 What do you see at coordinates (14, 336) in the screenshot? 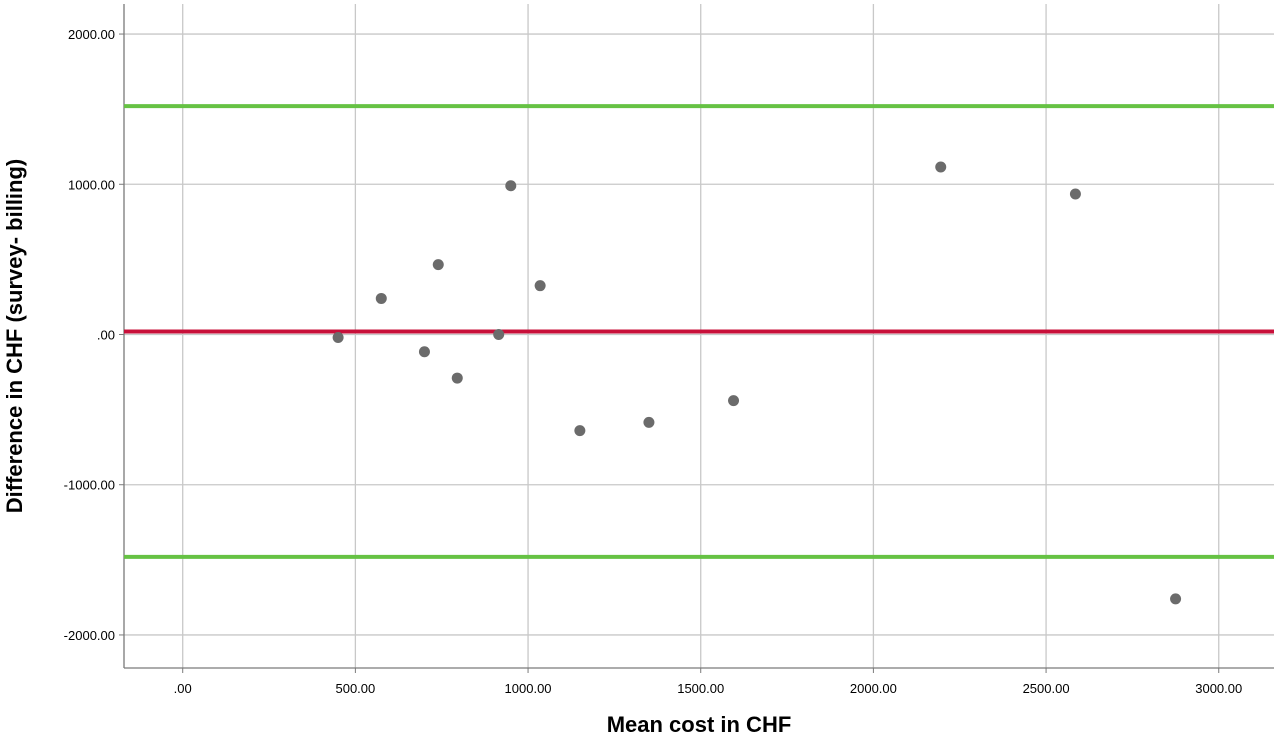
I see `y-axis-title: Difference in CHF (survey- billing)` at bounding box center [14, 336].